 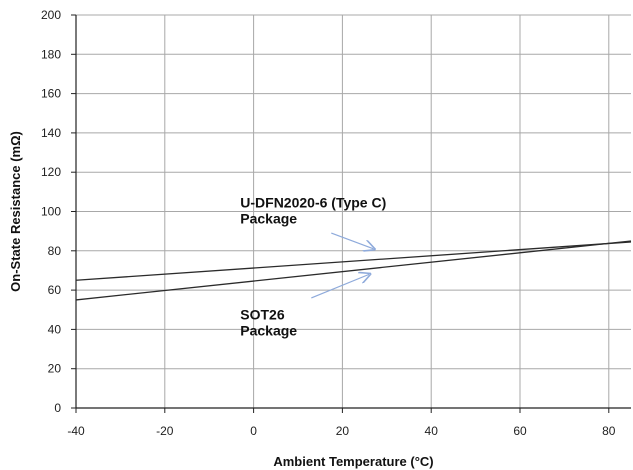 I want to click on y-tick-label: 0, so click(x=57, y=408).